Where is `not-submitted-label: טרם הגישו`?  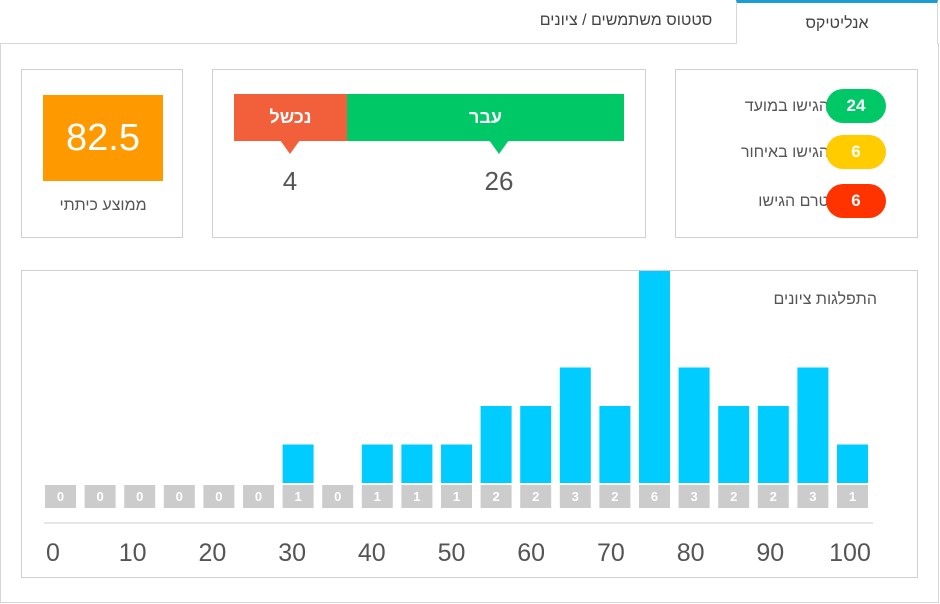 not-submitted-label: טרם הגישו is located at coordinates (793, 201).